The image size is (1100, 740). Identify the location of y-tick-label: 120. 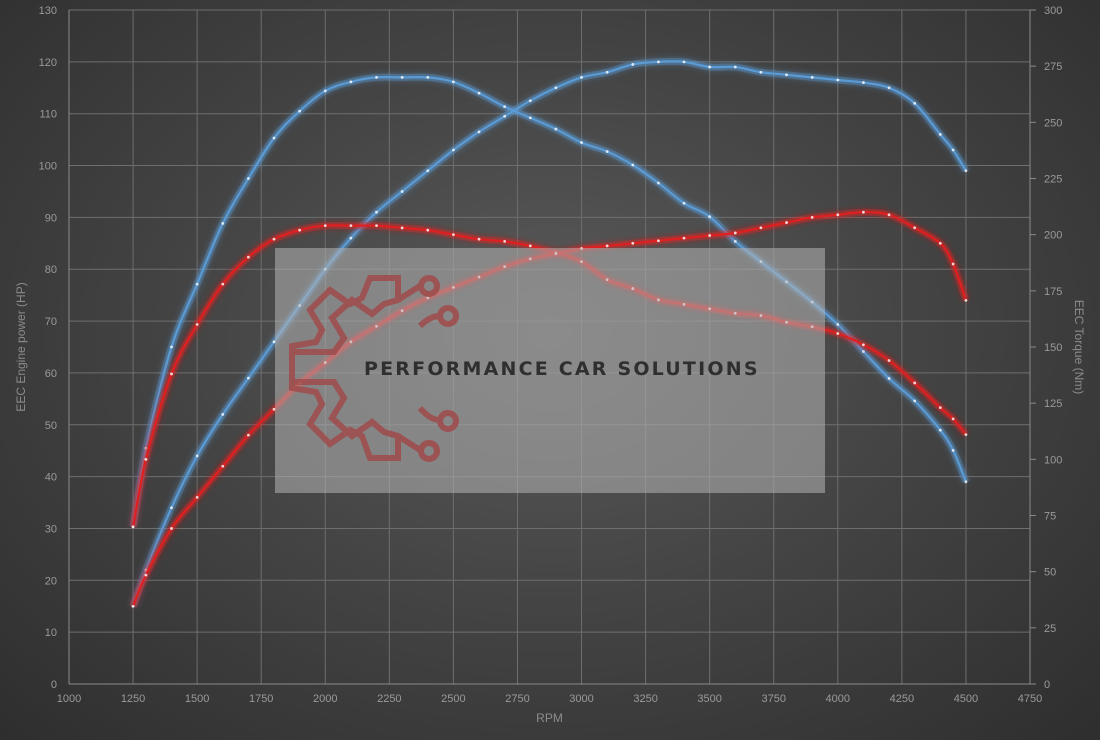
(48, 63).